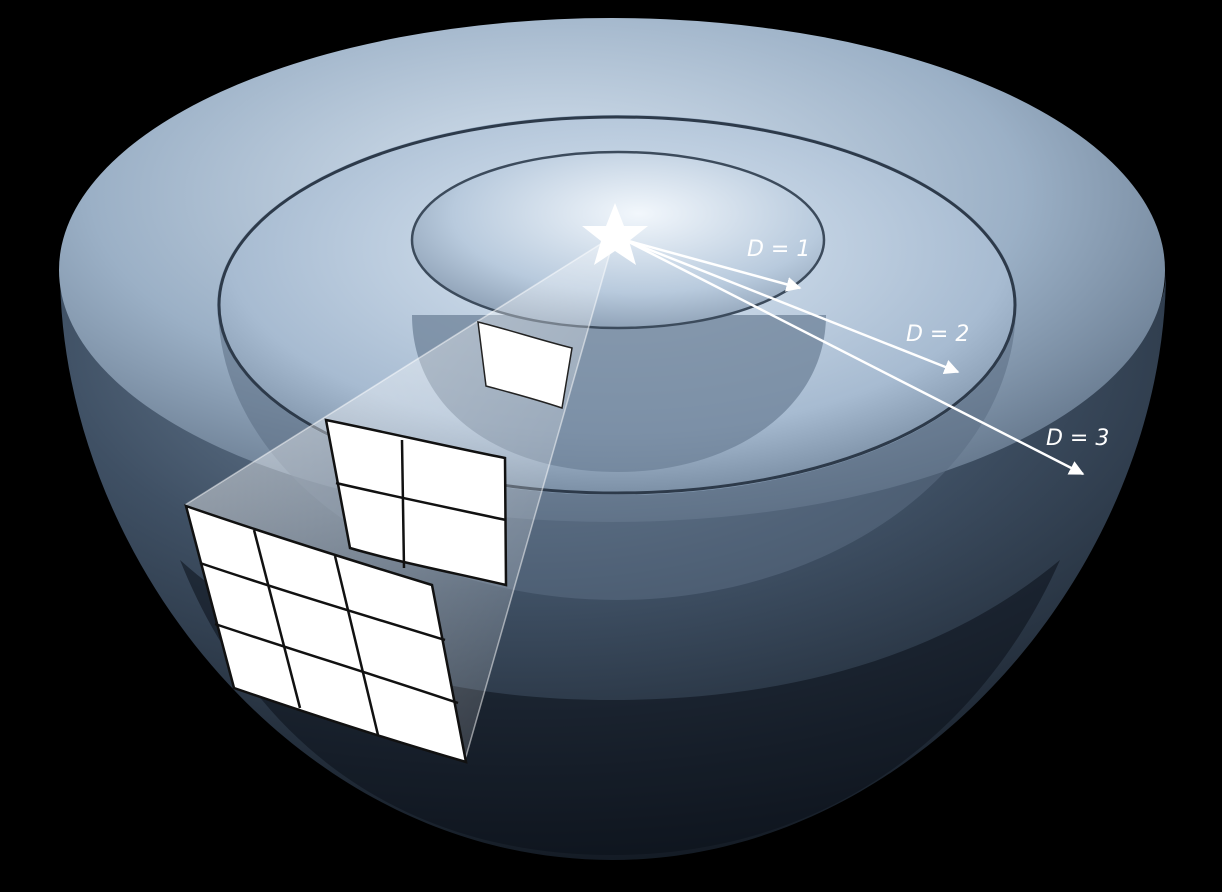  What do you see at coordinates (615, 234) in the screenshot?
I see `star-icon` at bounding box center [615, 234].